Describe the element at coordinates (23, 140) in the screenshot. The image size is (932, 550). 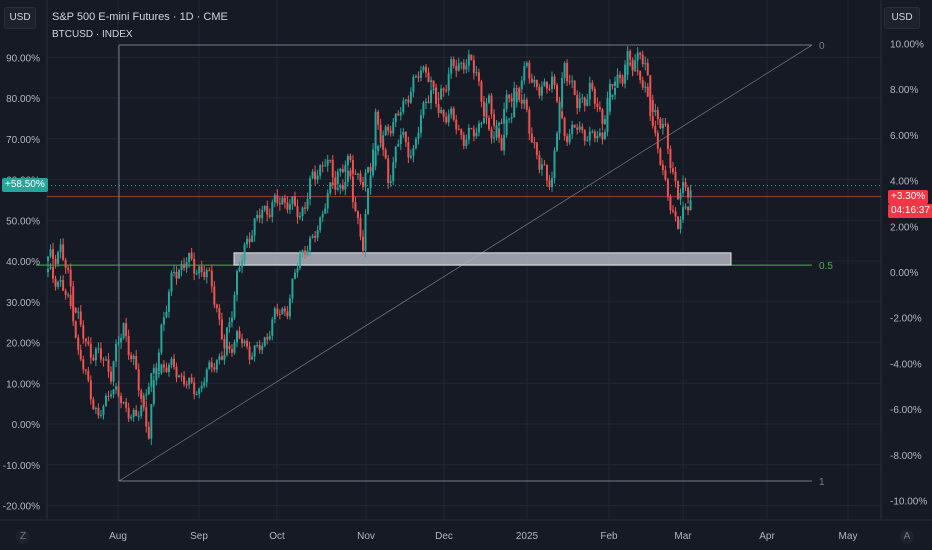
I see `left-axis-tick: 70.00%` at that location.